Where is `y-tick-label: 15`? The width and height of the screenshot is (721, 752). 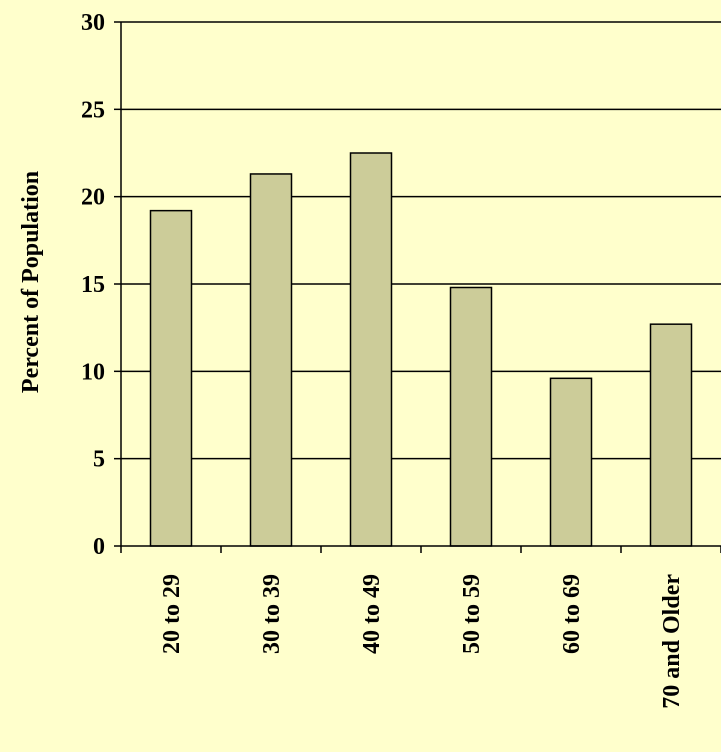
y-tick-label: 15 is located at coordinates (93, 285).